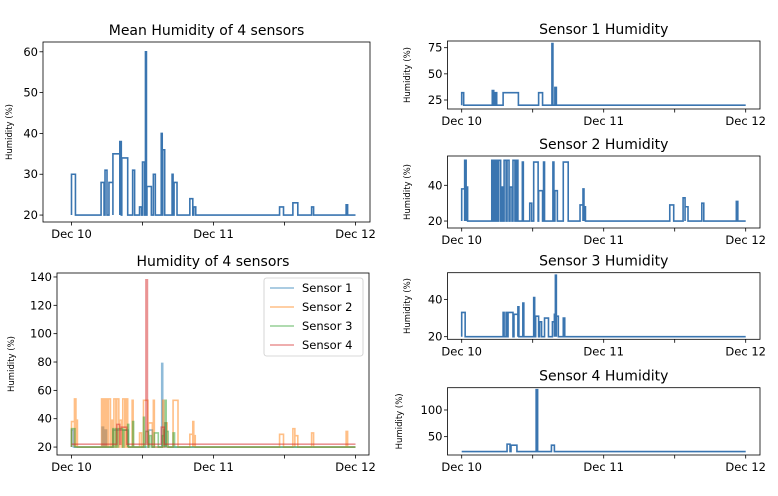 The image size is (778, 496). Describe the element at coordinates (213, 262) in the screenshot. I see `subplot-title: Humidity of 4 sensors` at that location.